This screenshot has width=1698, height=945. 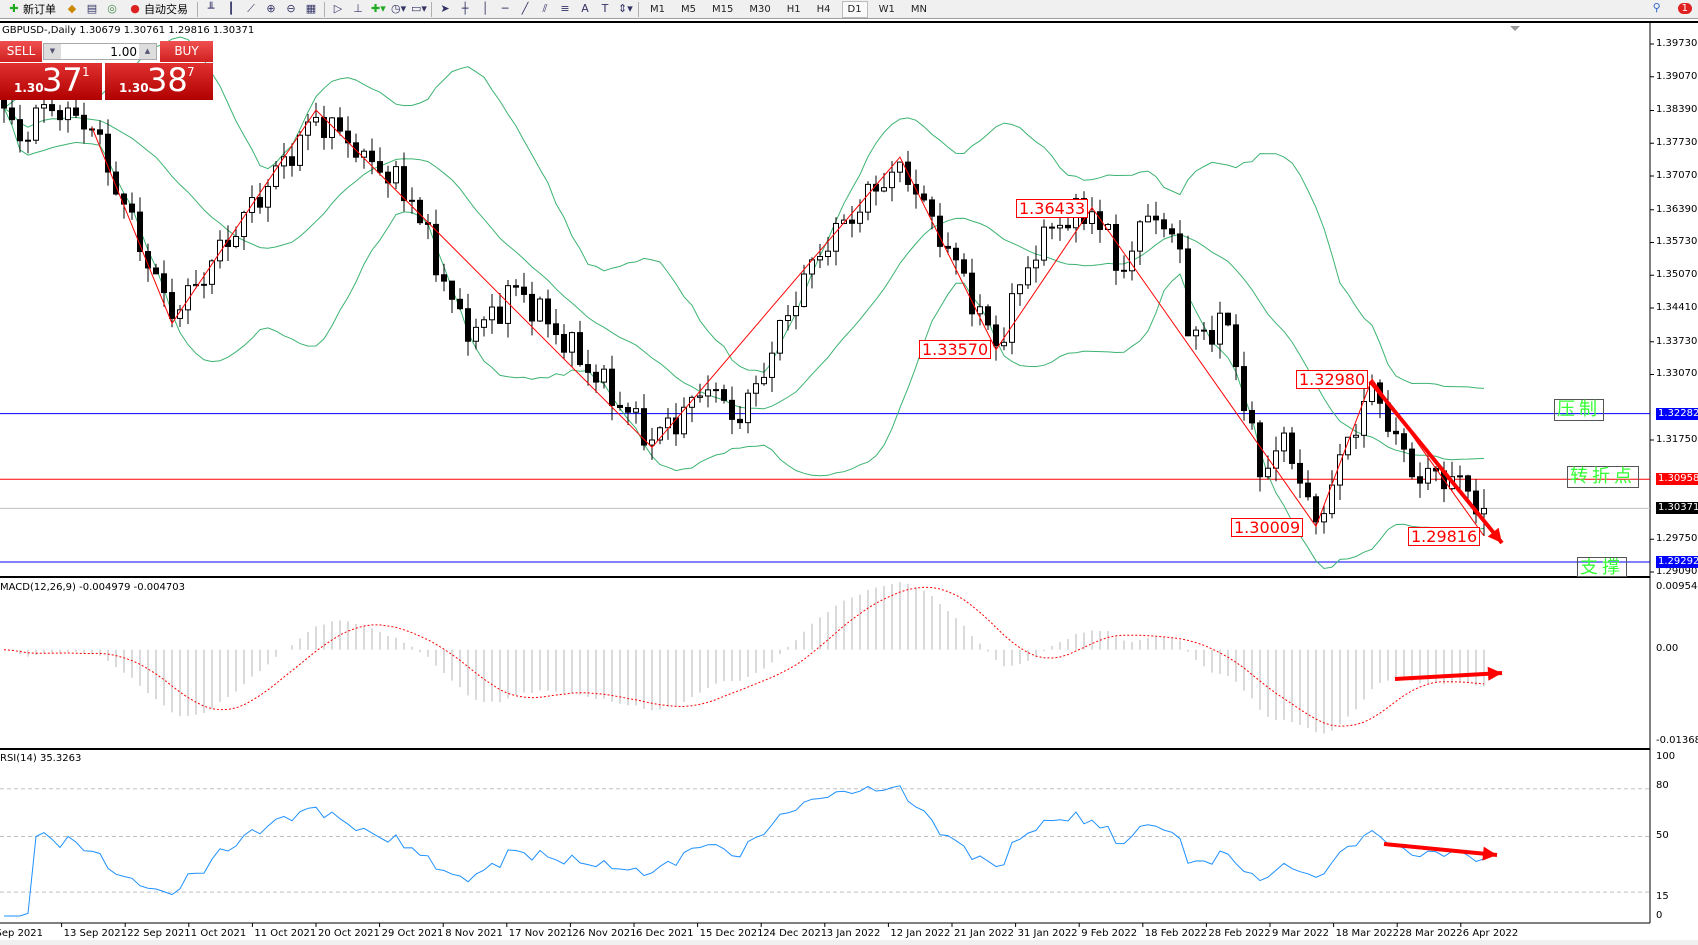 What do you see at coordinates (723, 9) in the screenshot?
I see `timeframe-m15: M15` at bounding box center [723, 9].